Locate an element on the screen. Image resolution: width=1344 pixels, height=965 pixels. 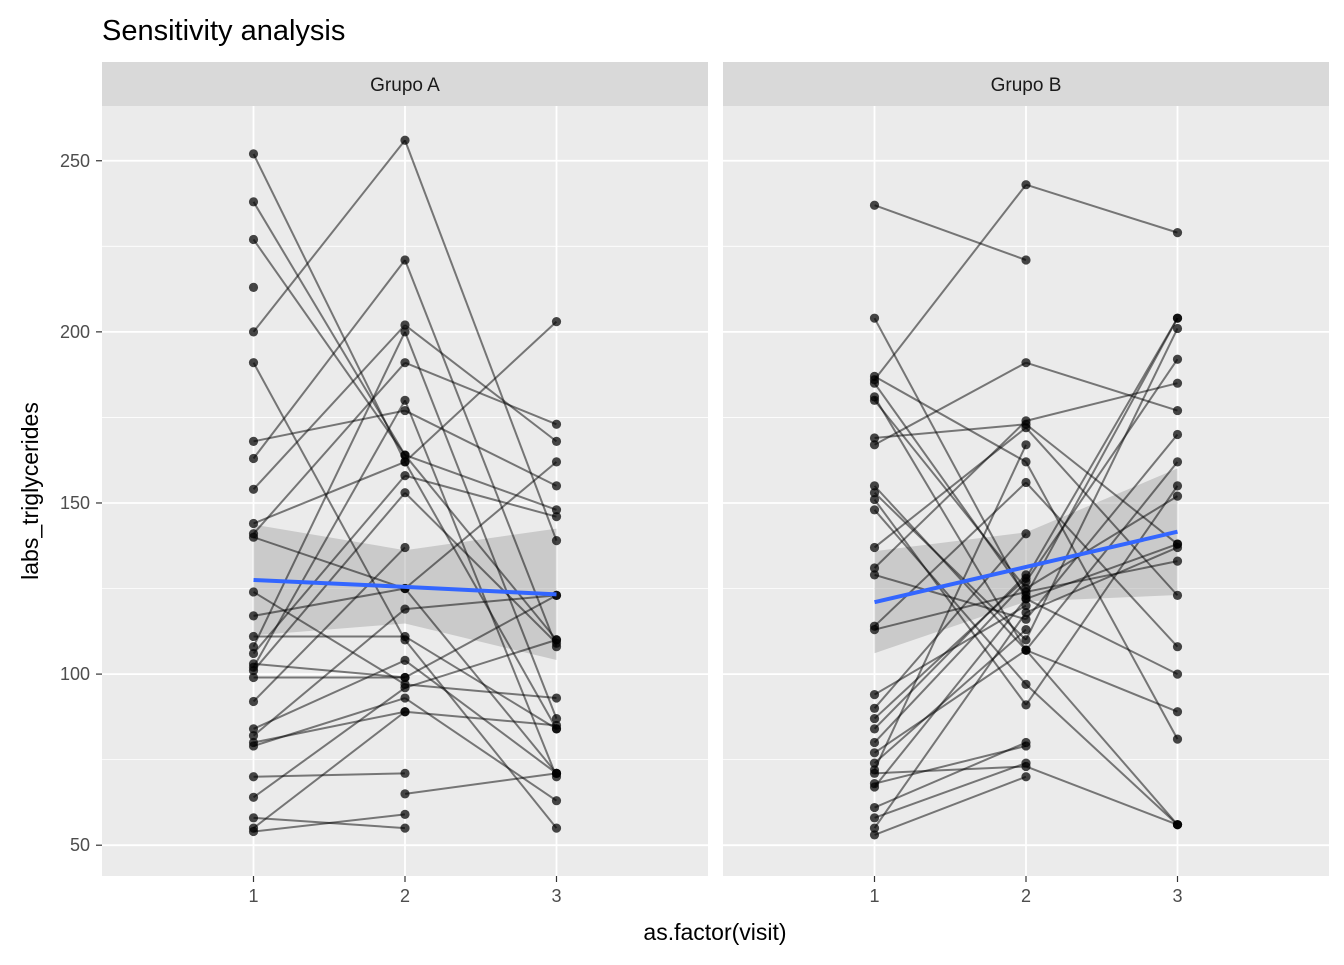
x-tick-label: 3 is located at coordinates (1177, 896).